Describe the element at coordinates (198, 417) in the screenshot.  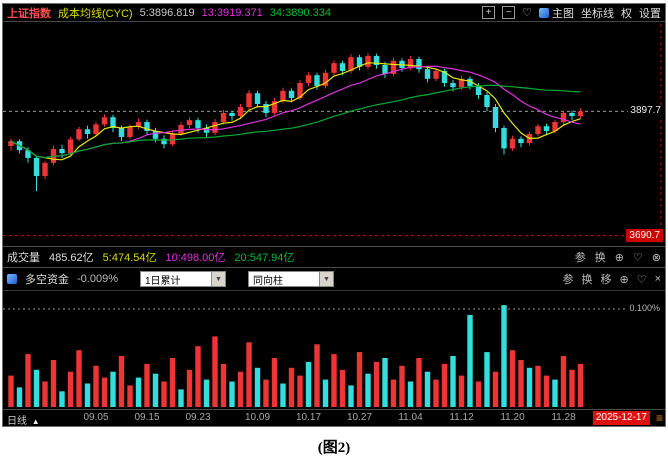
I see `axis-date: 09.23` at that location.